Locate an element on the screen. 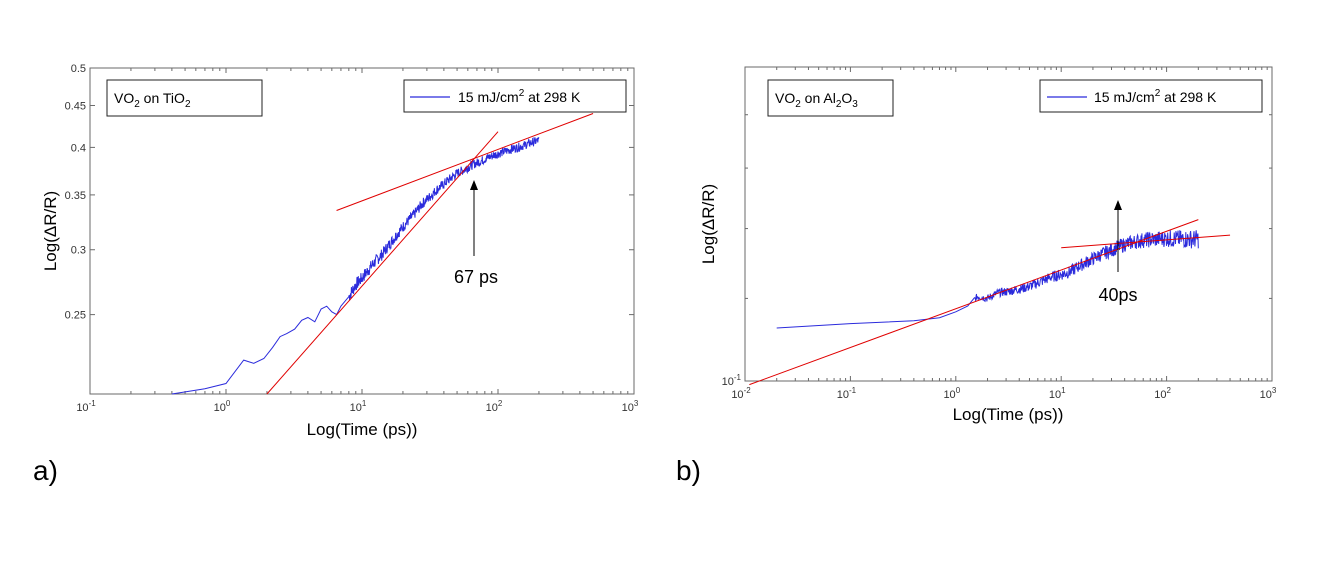 This screenshot has width=1344, height=576. x-tick-label: 10⁻² is located at coordinates (741, 393).